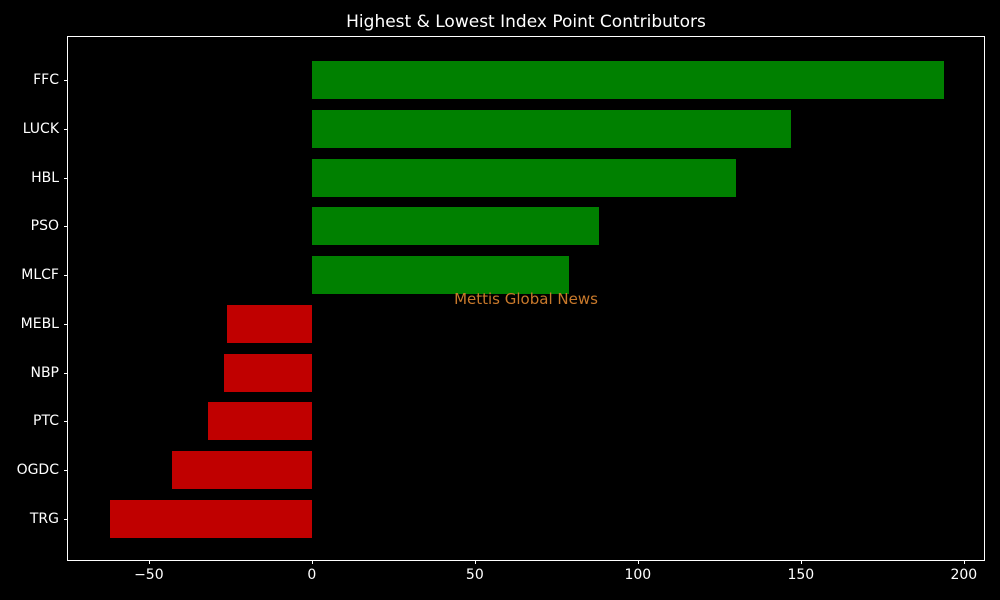 The width and height of the screenshot is (1000, 600). Describe the element at coordinates (149, 575) in the screenshot. I see `x-tick-label: −50` at that location.